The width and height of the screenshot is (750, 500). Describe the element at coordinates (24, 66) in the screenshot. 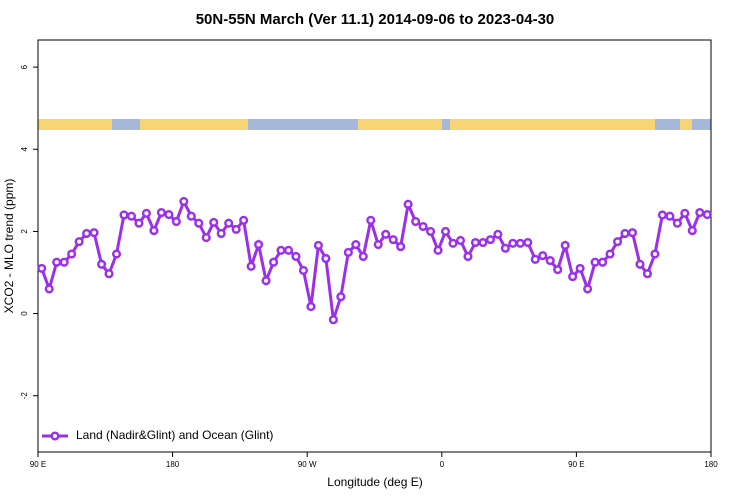

I see `y-tick-label: 6` at that location.